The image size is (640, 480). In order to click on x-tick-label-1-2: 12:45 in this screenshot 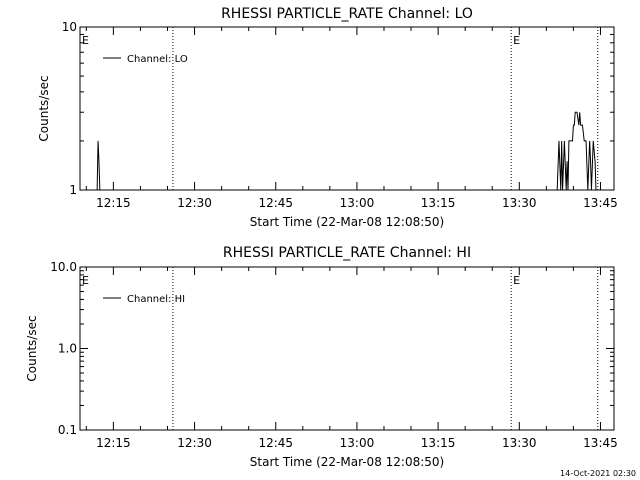, I will do `click(275, 443)`.